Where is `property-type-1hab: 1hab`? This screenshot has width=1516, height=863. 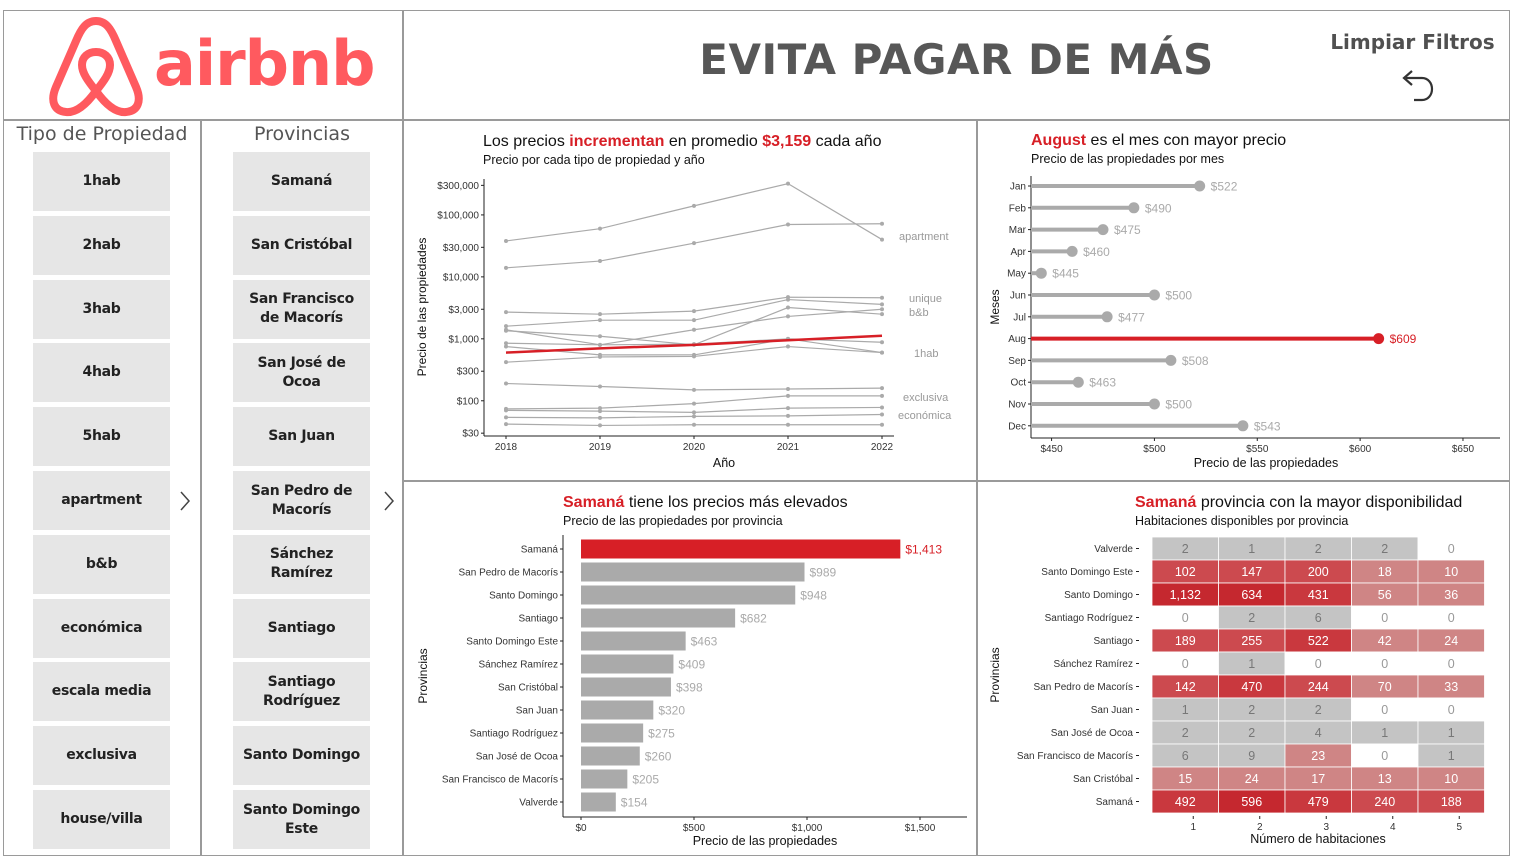 property-type-1hab: 1hab is located at coordinates (101, 181).